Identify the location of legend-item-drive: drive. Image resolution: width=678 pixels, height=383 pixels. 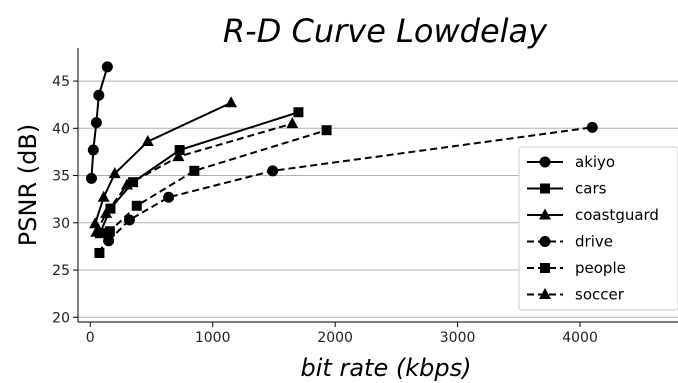
(570, 242).